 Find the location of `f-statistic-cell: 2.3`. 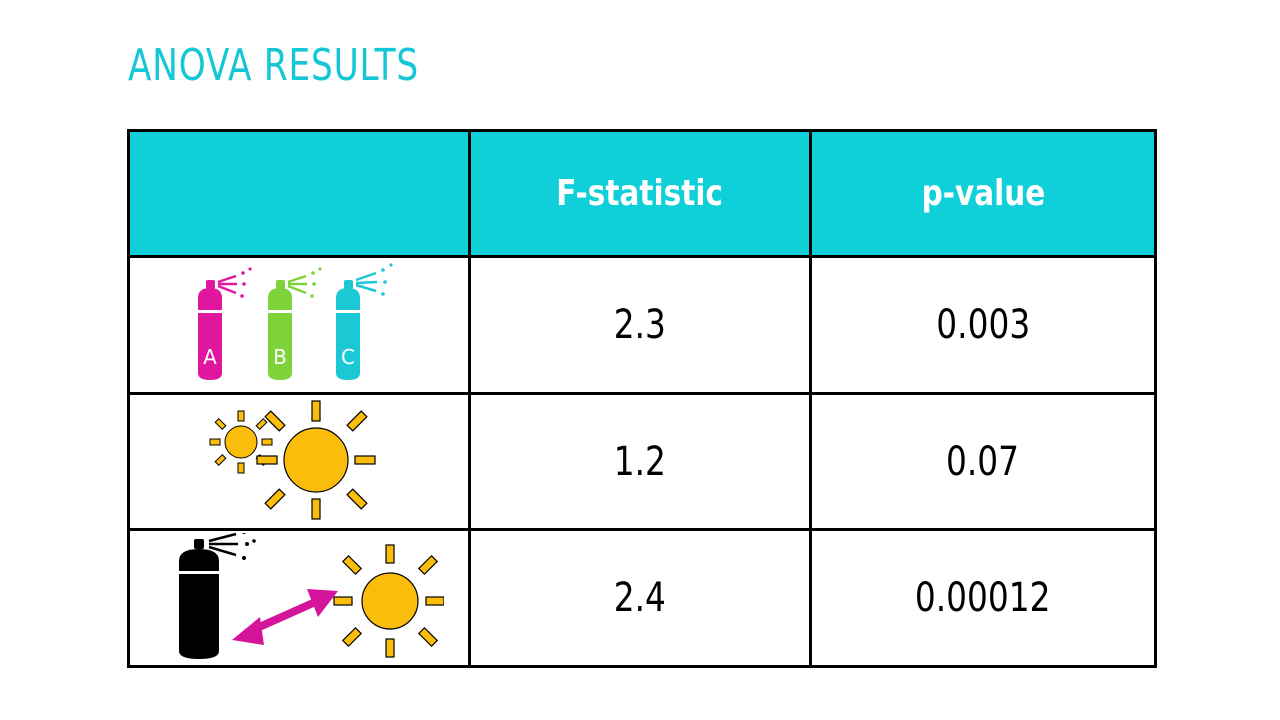

f-statistic-cell: 2.3 is located at coordinates (640, 325).